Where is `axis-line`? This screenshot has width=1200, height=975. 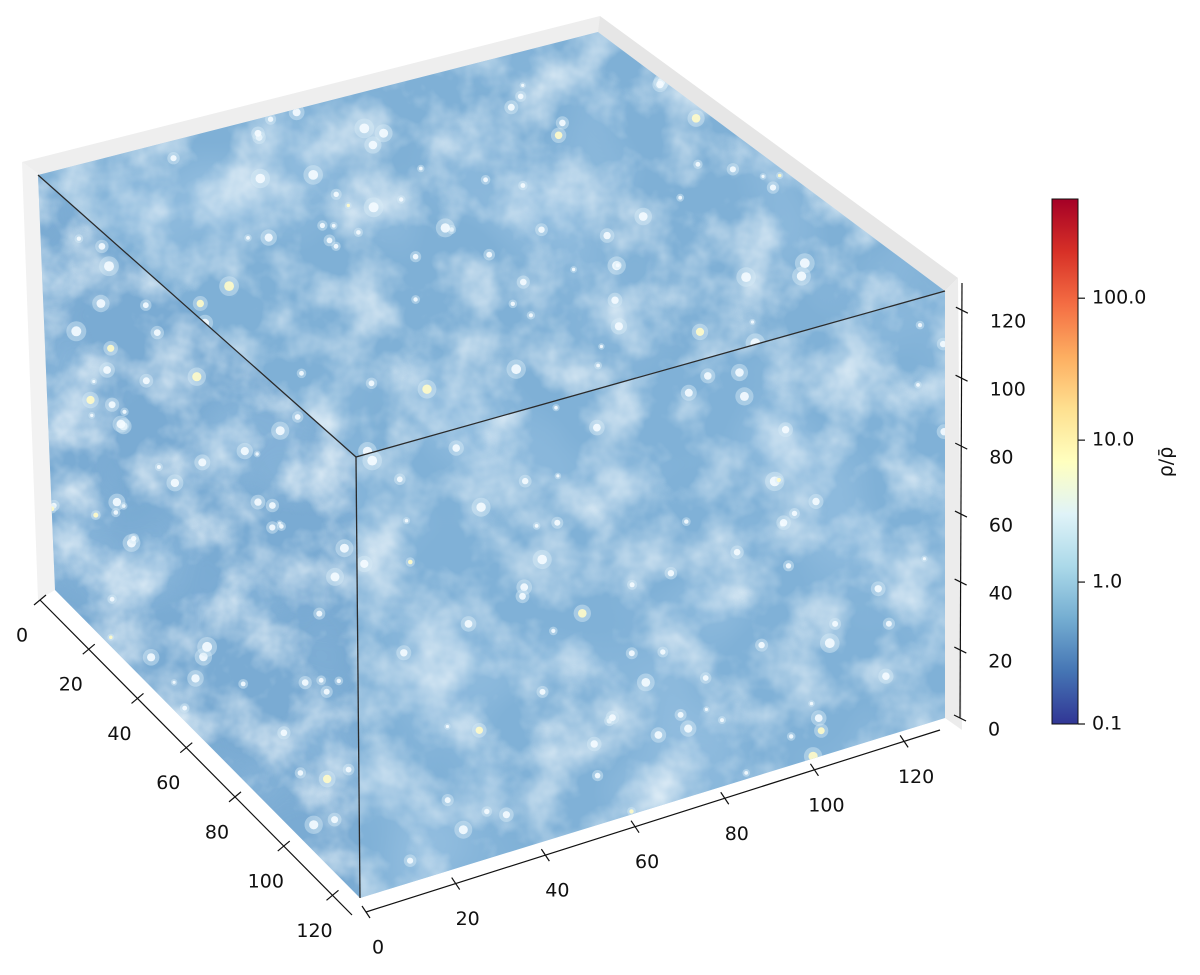 axis-line is located at coordinates (196, 757).